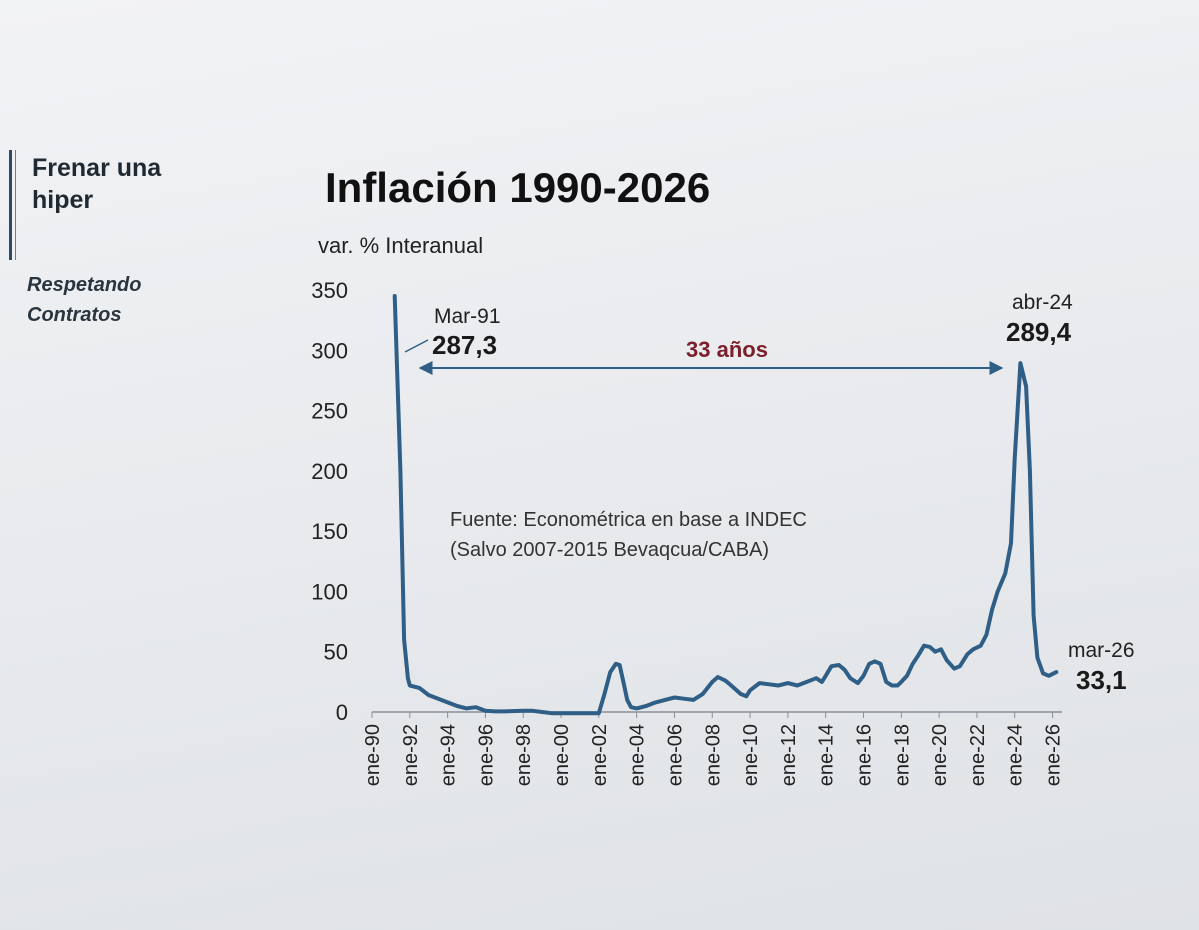 The height and width of the screenshot is (930, 1199). What do you see at coordinates (10, 205) in the screenshot?
I see `sidebar-accent-line` at bounding box center [10, 205].